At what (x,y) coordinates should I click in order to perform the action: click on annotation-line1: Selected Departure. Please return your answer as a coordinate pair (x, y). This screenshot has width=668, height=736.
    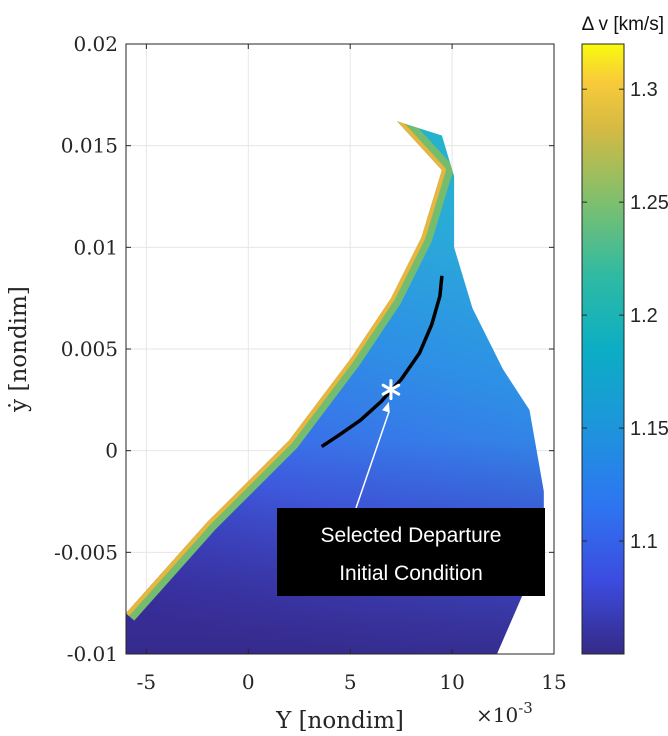
    Looking at the image, I should click on (411, 535).